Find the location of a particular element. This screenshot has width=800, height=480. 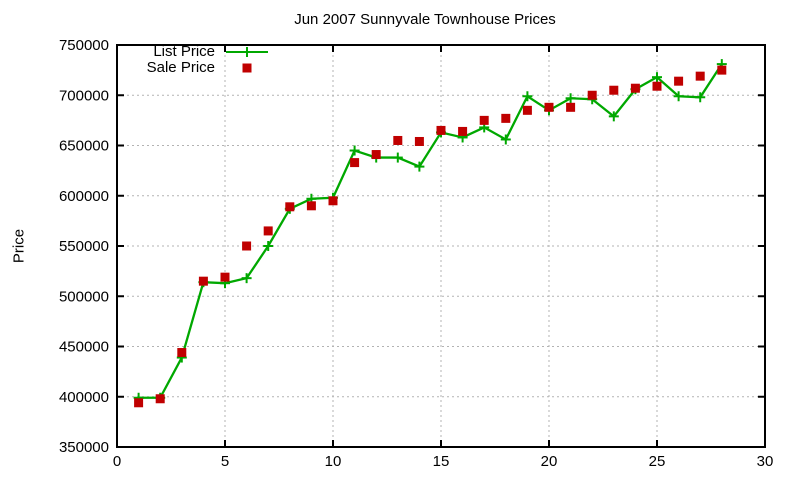

y-tick-label: 600000 is located at coordinates (84, 196).